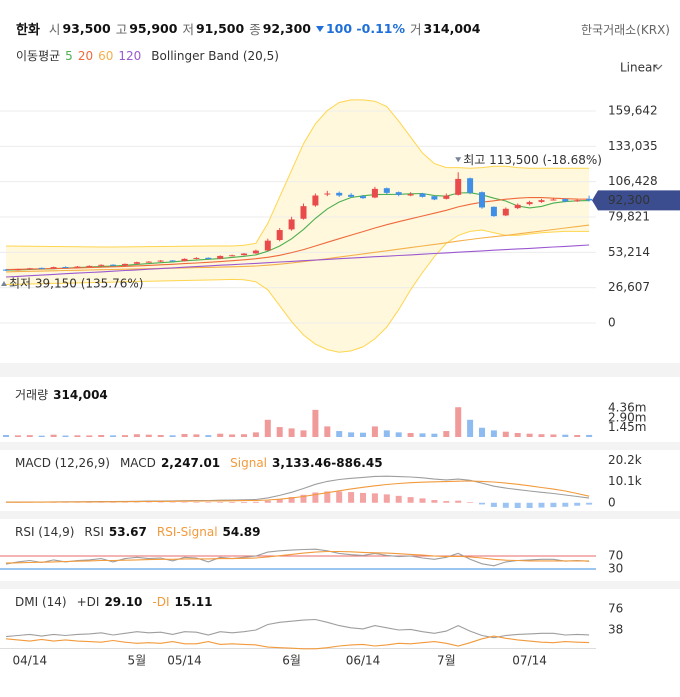 This screenshot has width=680, height=697. What do you see at coordinates (187, 532) in the screenshot?
I see `series-name: RSI-Signal` at bounding box center [187, 532].